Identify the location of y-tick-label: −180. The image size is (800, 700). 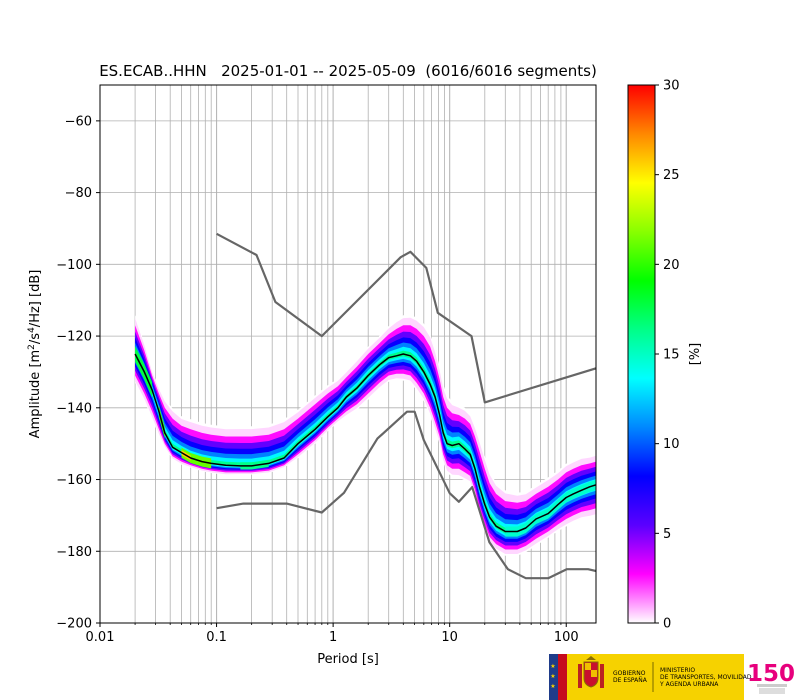
(74, 552).